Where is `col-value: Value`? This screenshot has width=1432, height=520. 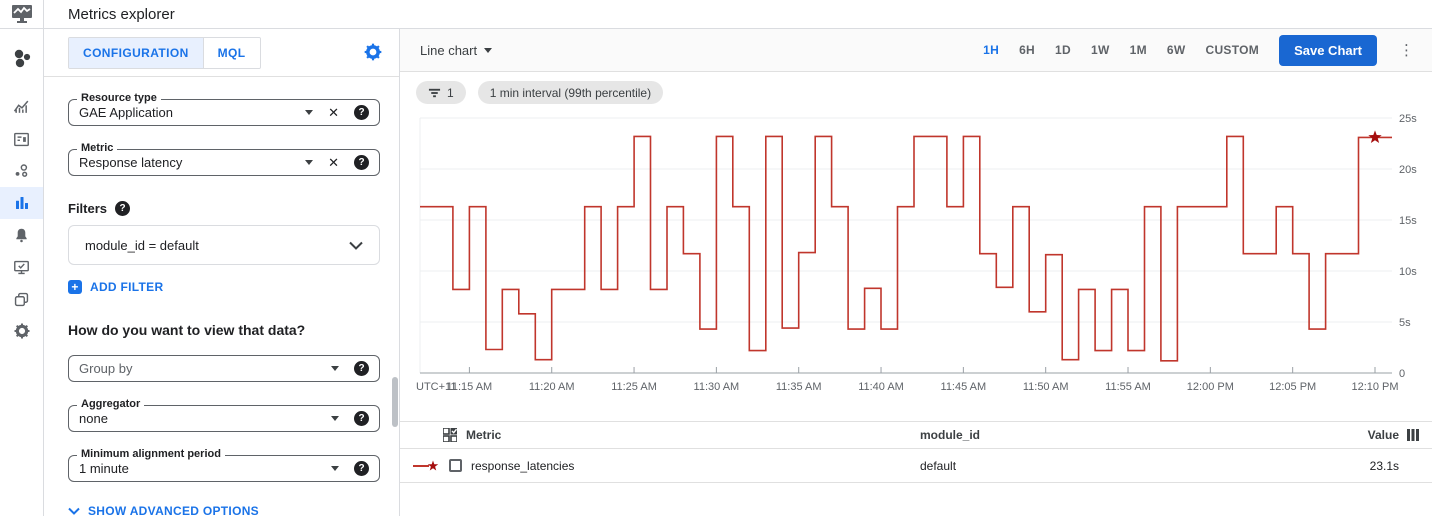
col-value: Value is located at coordinates (1383, 435).